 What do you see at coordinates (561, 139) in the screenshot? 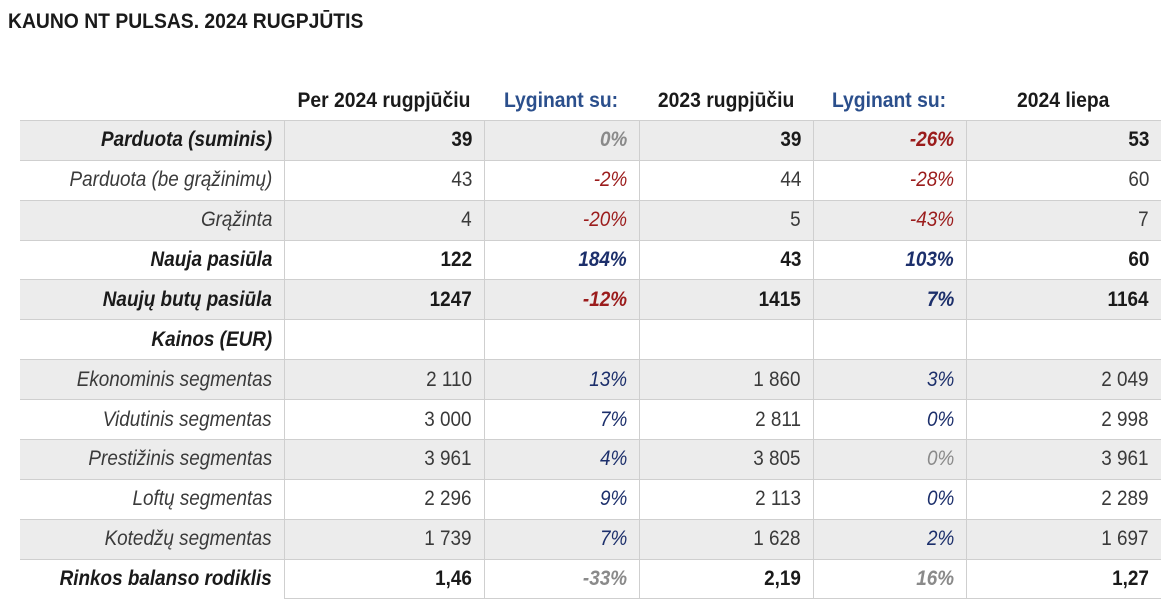
I see `change-vs-prev-year: 0%` at bounding box center [561, 139].